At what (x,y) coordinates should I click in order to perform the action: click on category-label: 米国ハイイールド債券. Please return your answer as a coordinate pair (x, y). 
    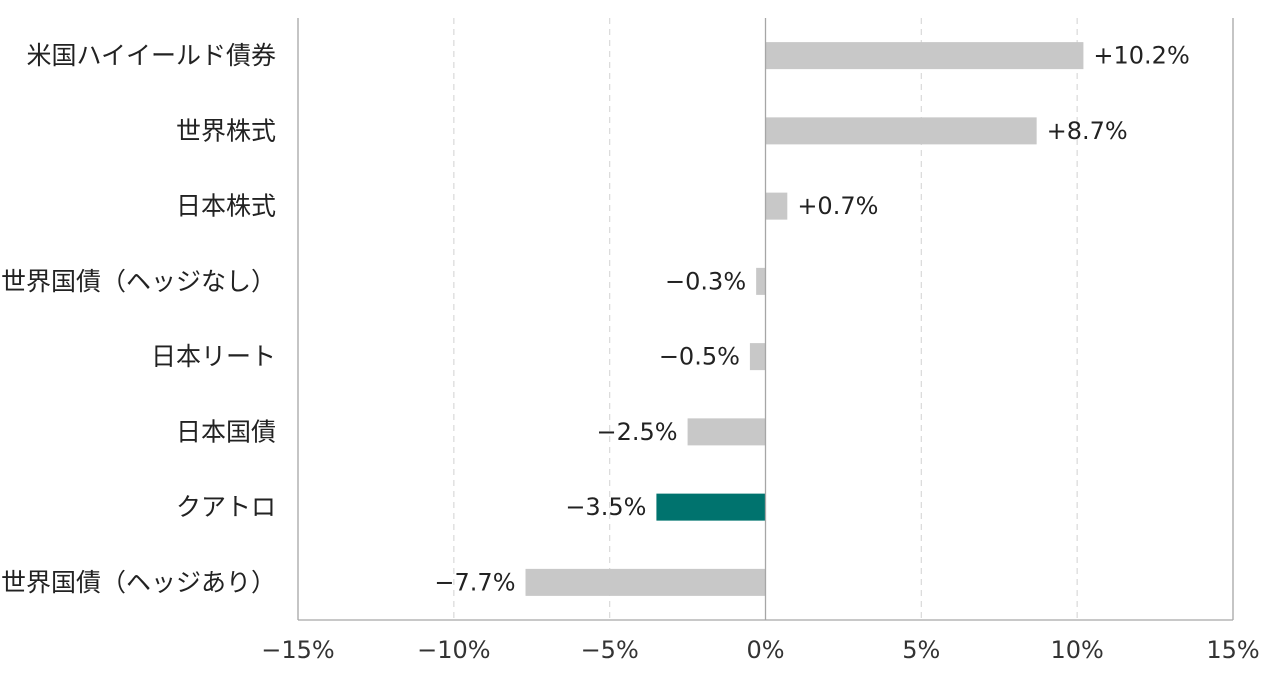
    Looking at the image, I should click on (151, 55).